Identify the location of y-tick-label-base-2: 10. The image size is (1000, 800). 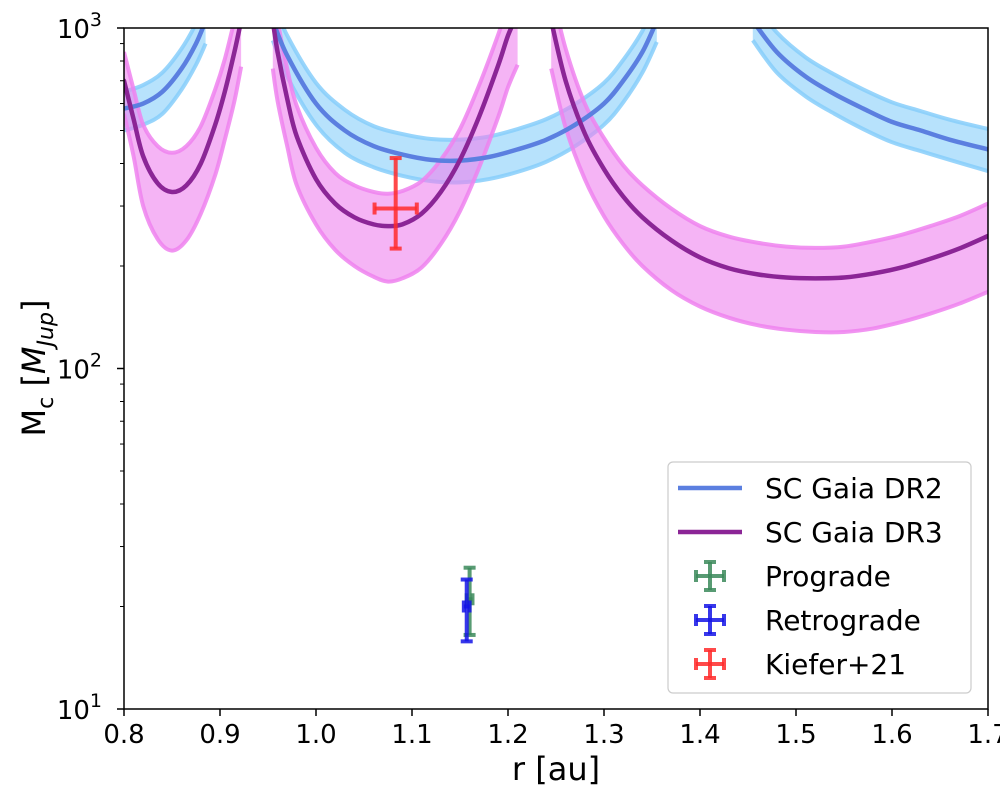
(73, 30).